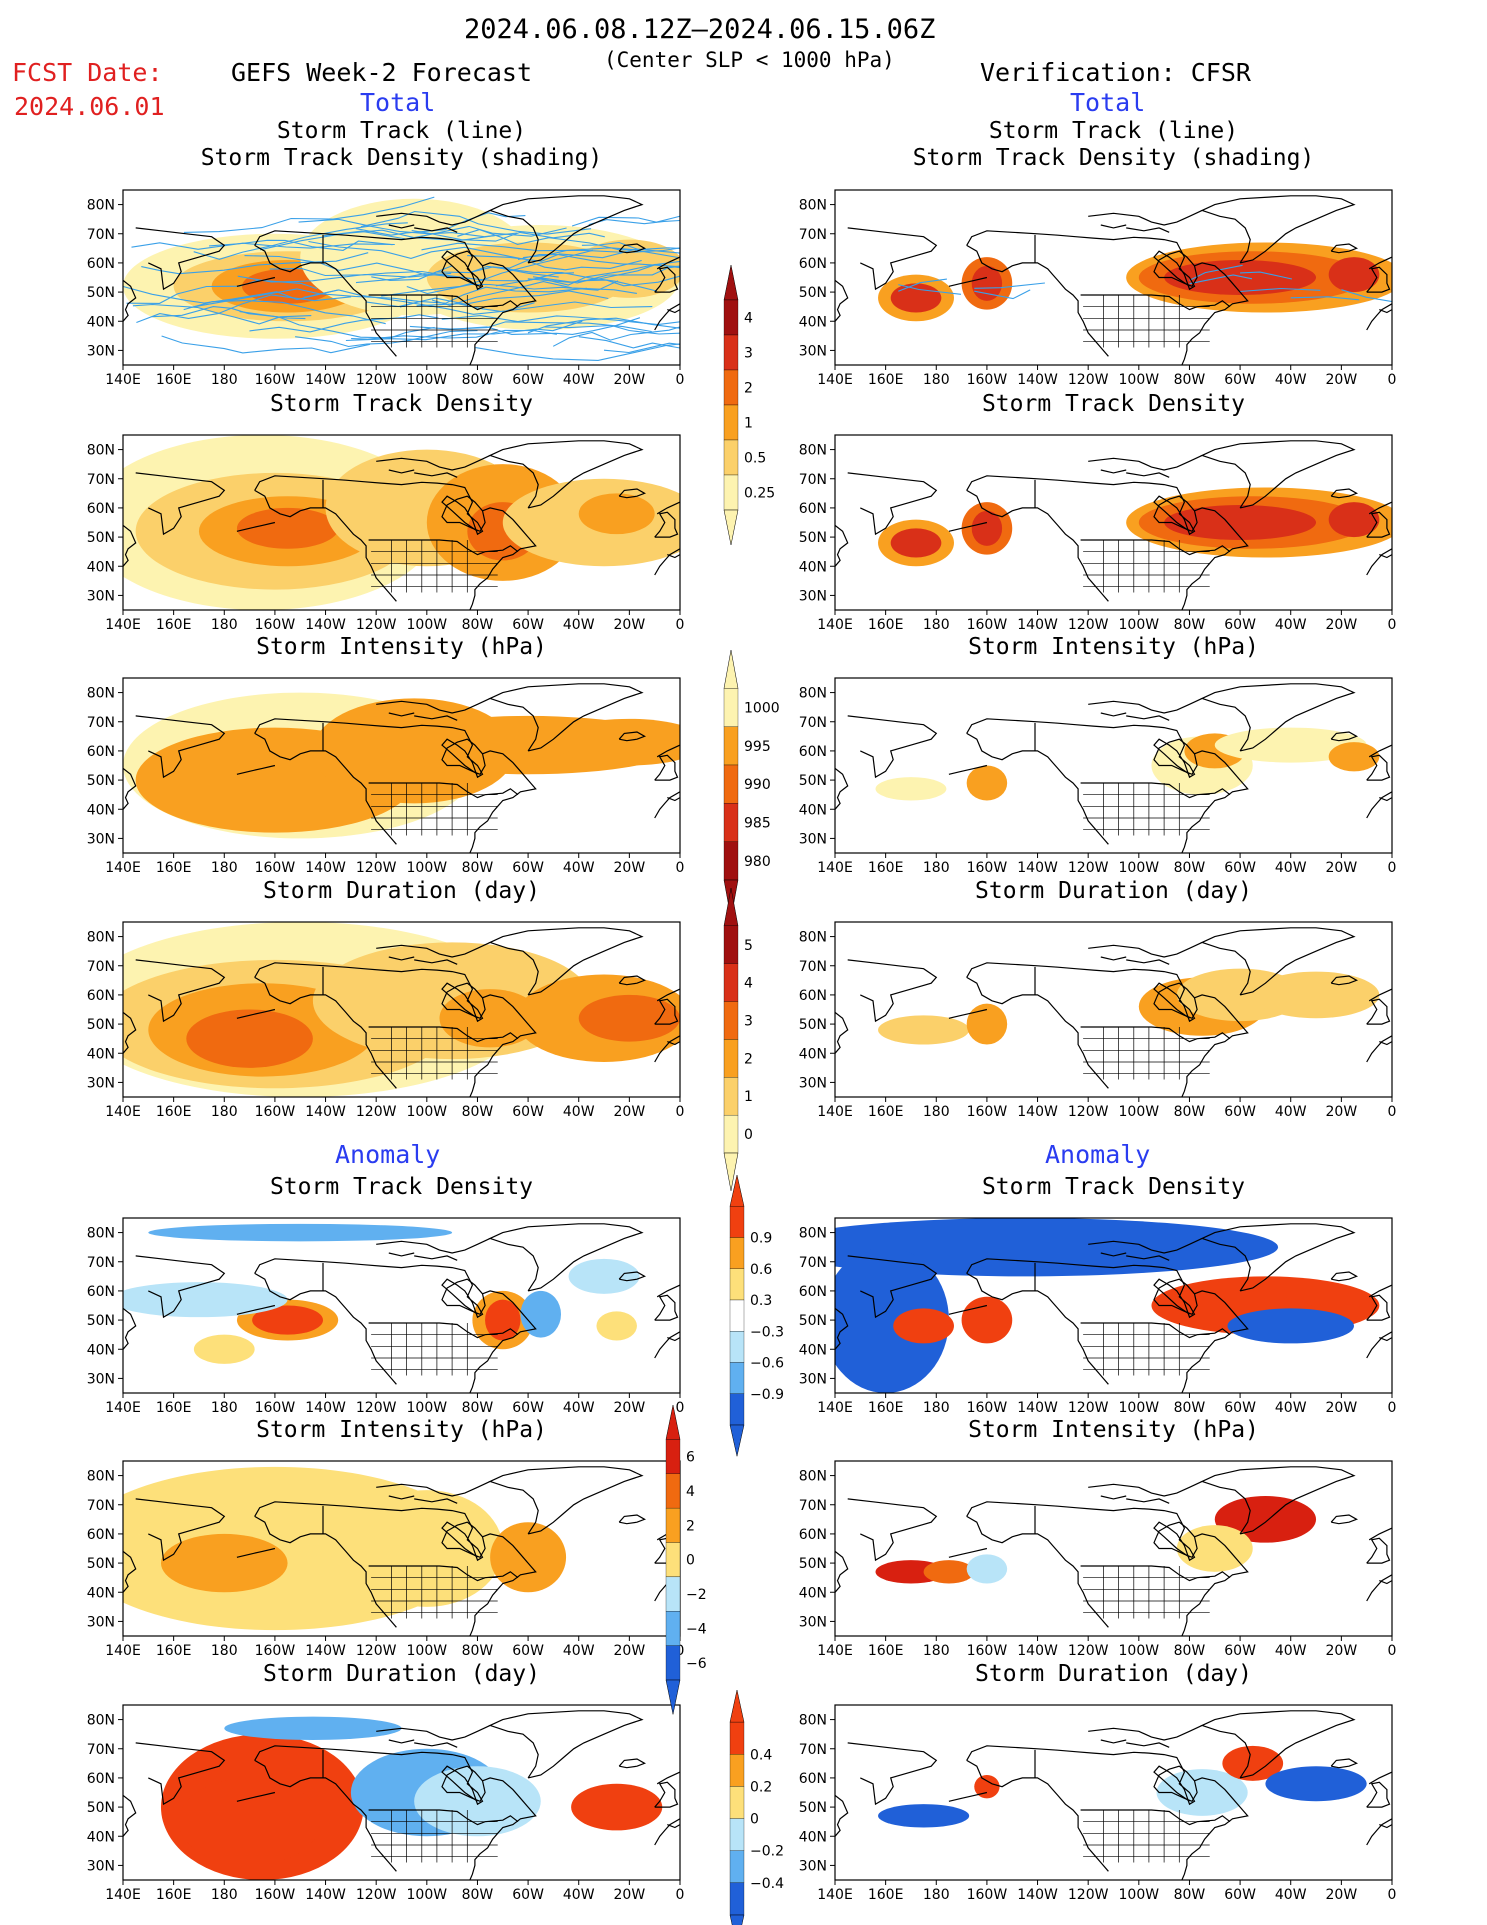  Describe the element at coordinates (835, 1408) in the screenshot. I see `lon-tick-label: 140E` at that location.